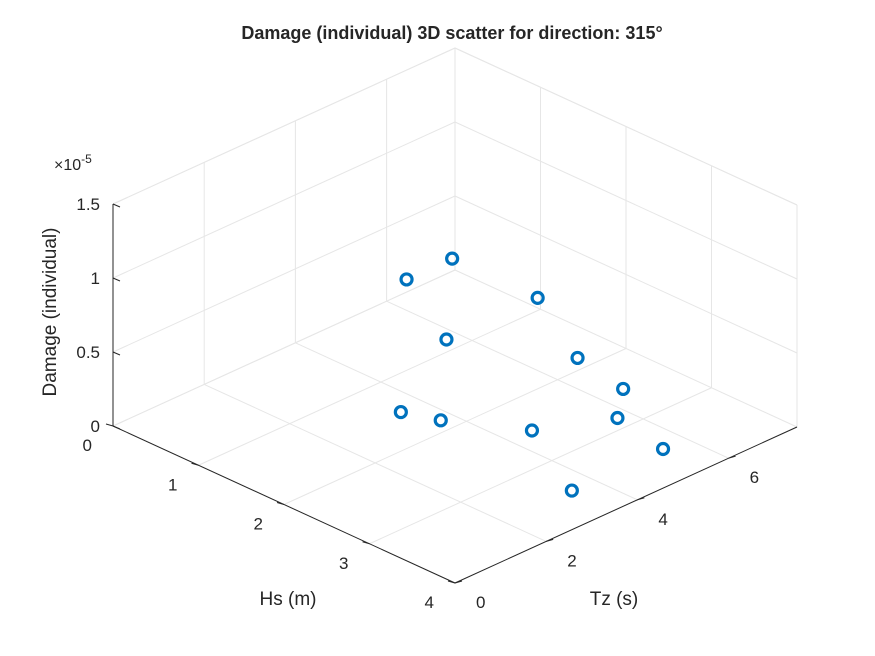  I want to click on y-tick-label: 0, so click(480, 602).